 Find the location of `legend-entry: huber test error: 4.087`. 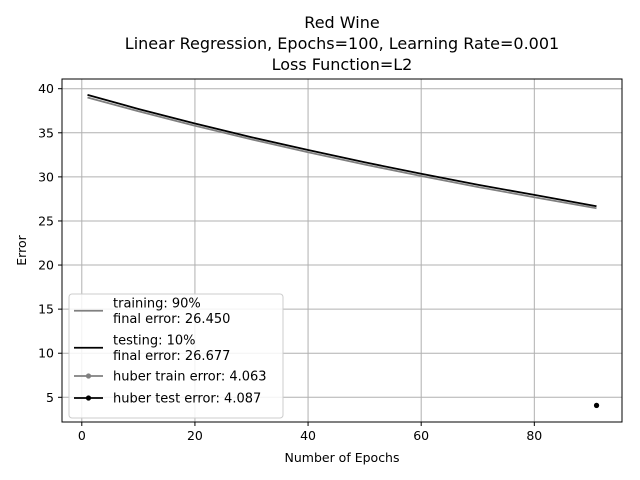

legend-entry: huber test error: 4.087 is located at coordinates (167, 399).